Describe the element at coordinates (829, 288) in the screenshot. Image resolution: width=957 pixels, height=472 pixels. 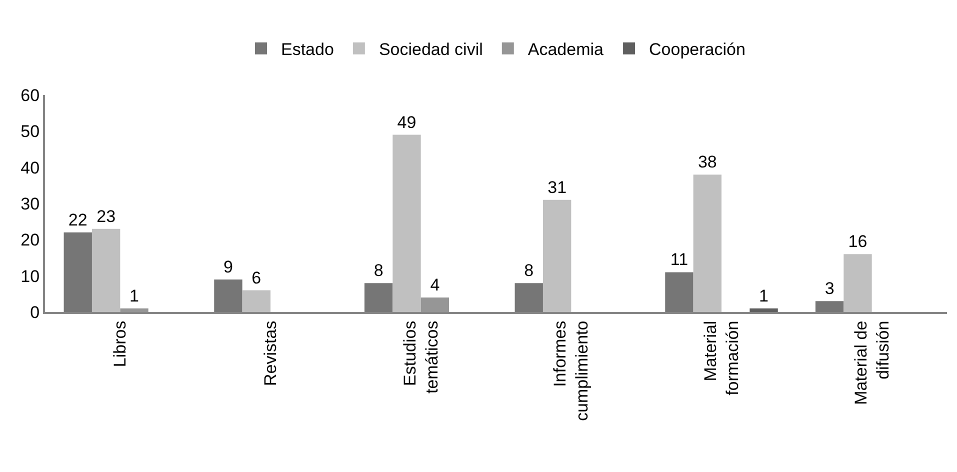
I see `data-label: 3` at that location.